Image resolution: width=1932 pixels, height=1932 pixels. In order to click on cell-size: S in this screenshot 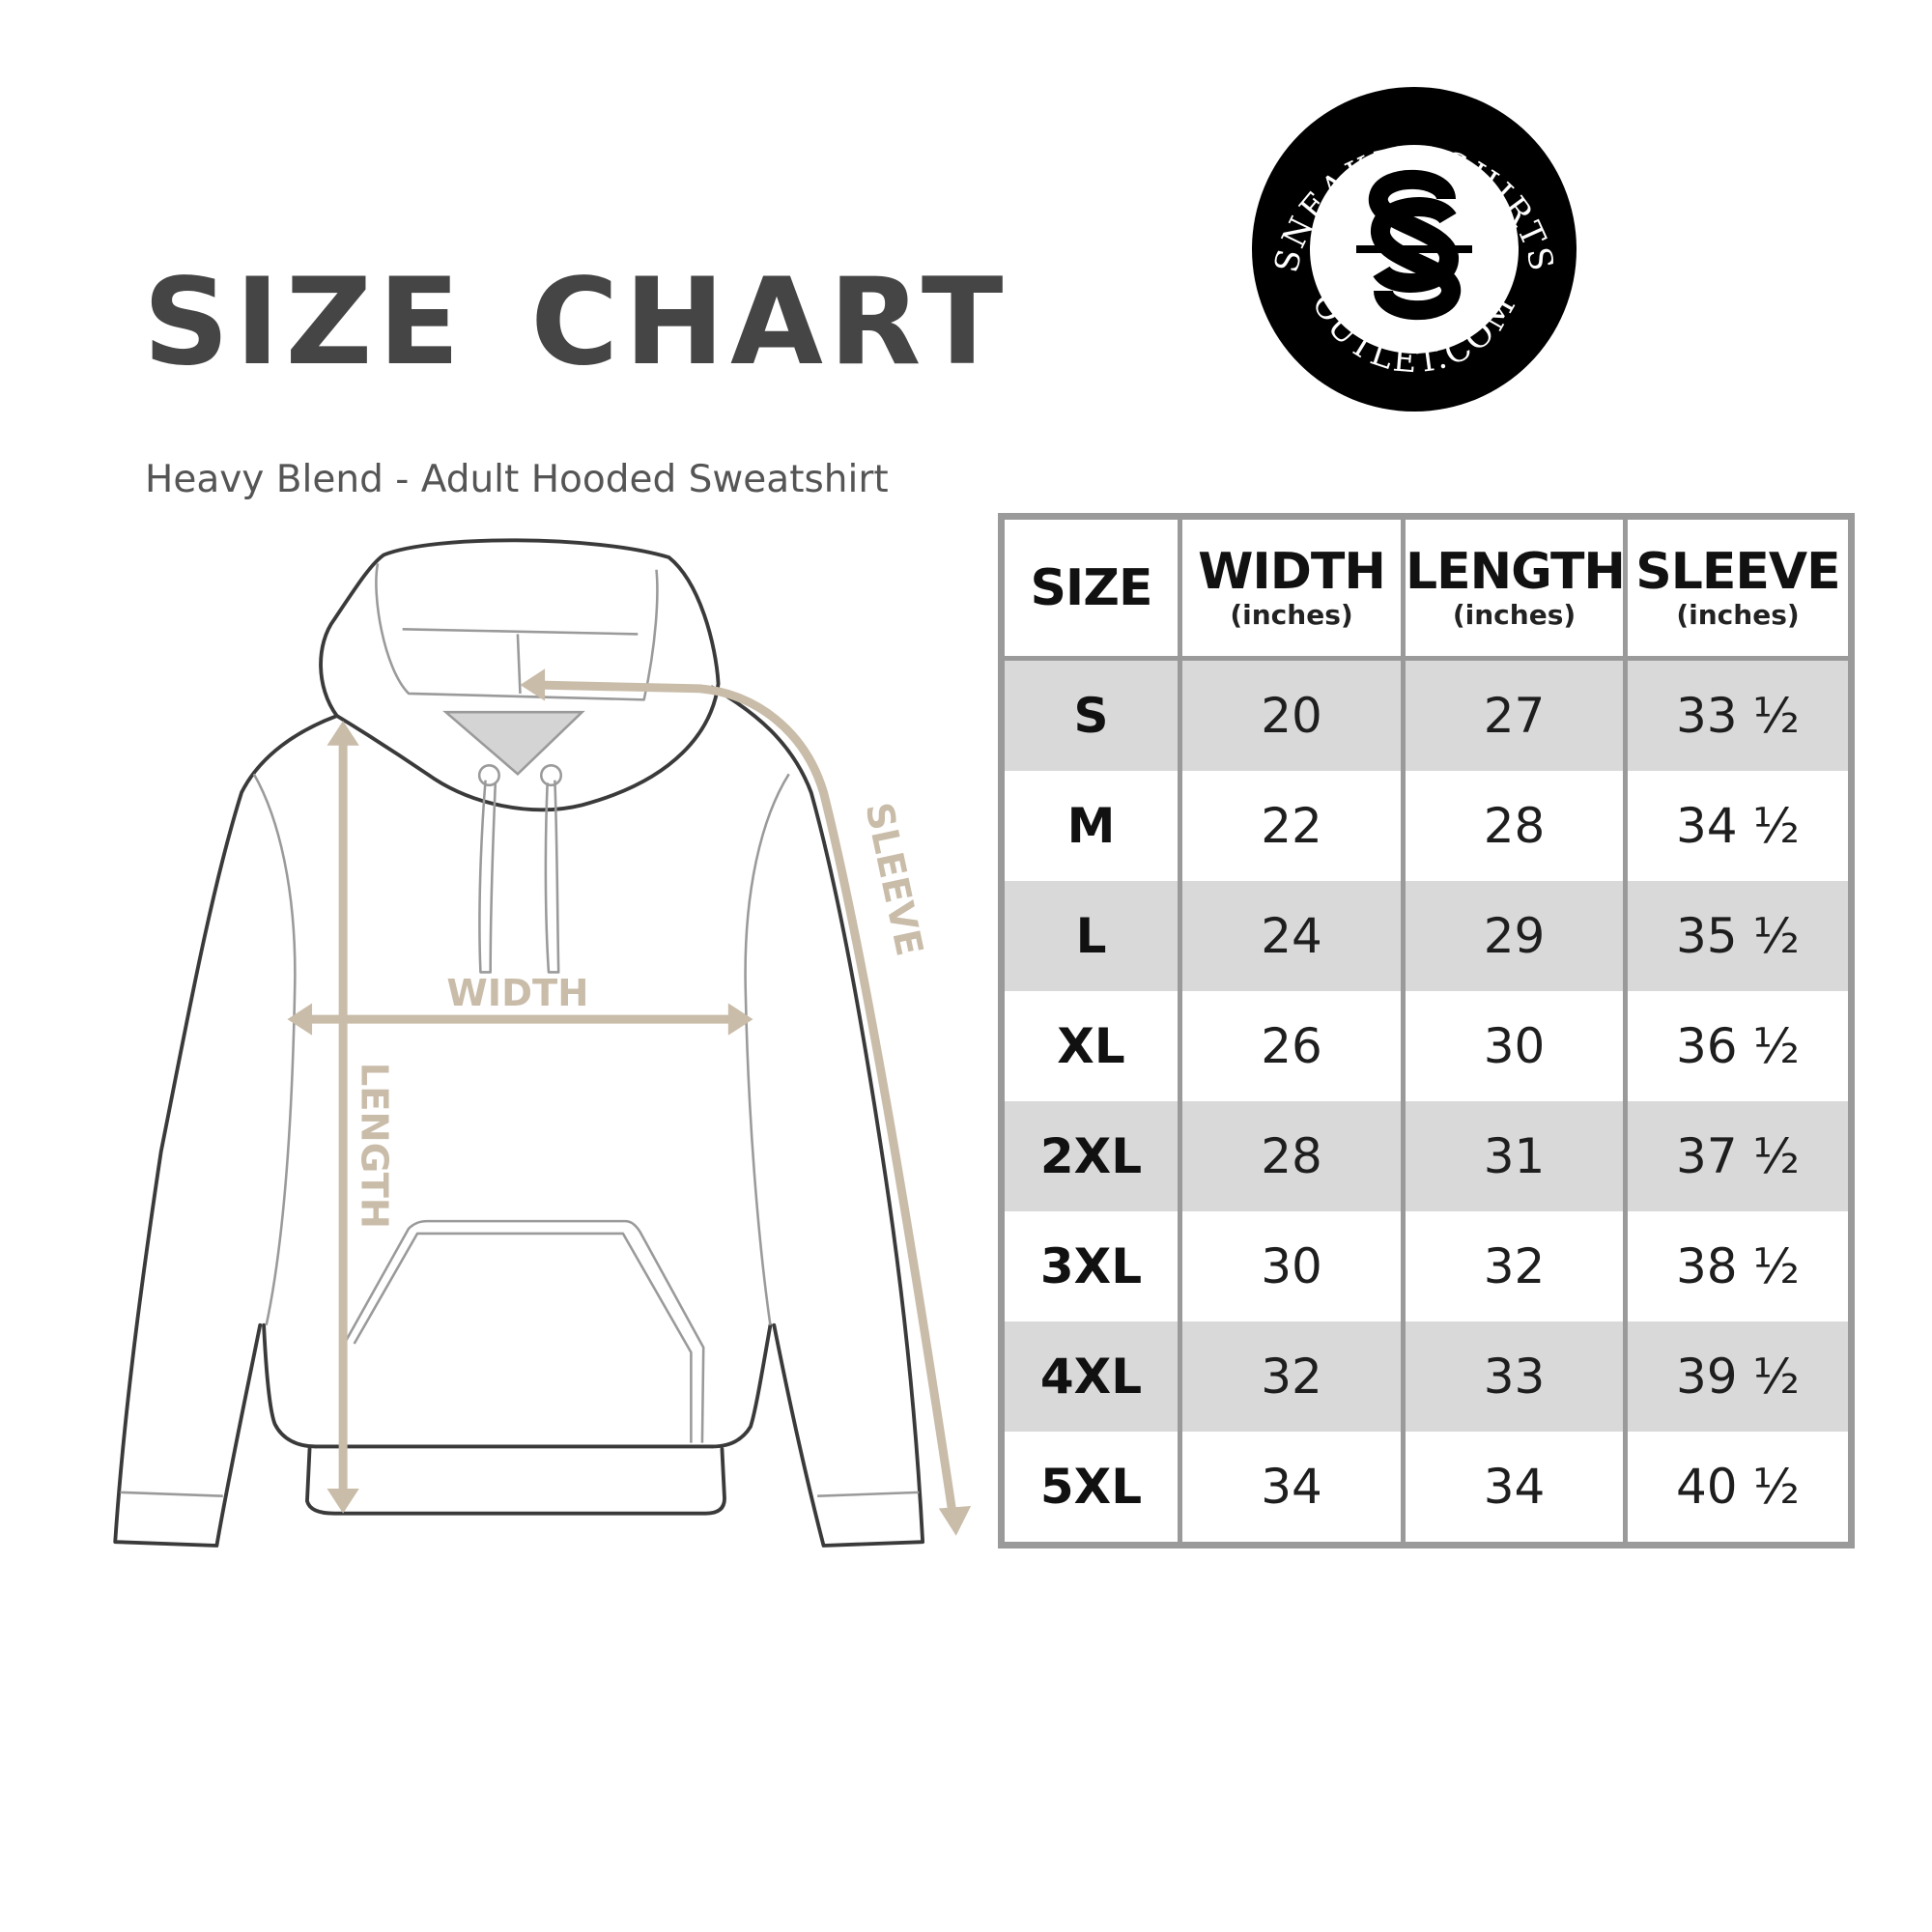, I will do `click(1090, 715)`.